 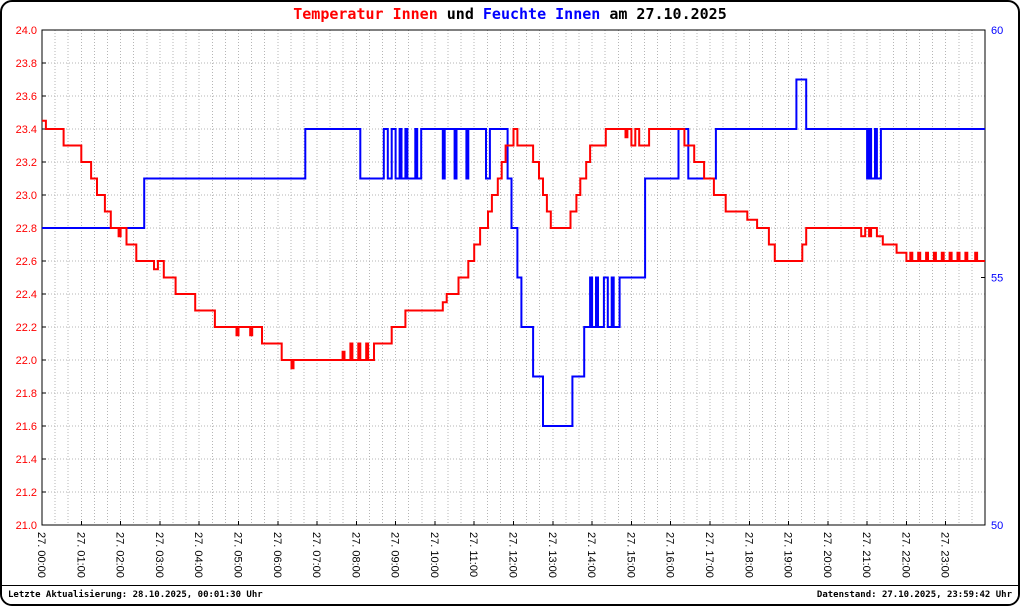 I want to click on y-left-tick-label: 21.6, so click(x=26, y=427).